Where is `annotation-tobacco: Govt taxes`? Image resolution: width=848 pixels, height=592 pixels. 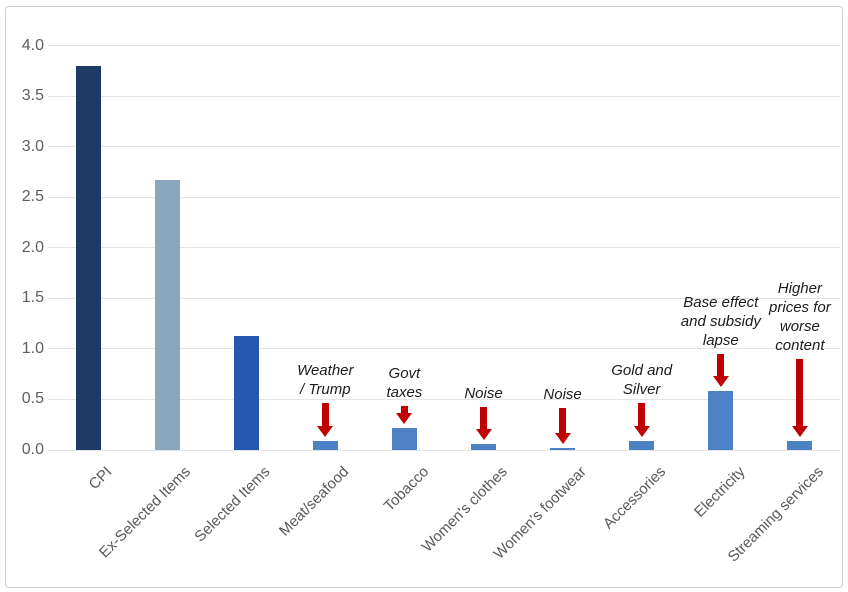 annotation-tobacco: Govt taxes is located at coordinates (404, 394).